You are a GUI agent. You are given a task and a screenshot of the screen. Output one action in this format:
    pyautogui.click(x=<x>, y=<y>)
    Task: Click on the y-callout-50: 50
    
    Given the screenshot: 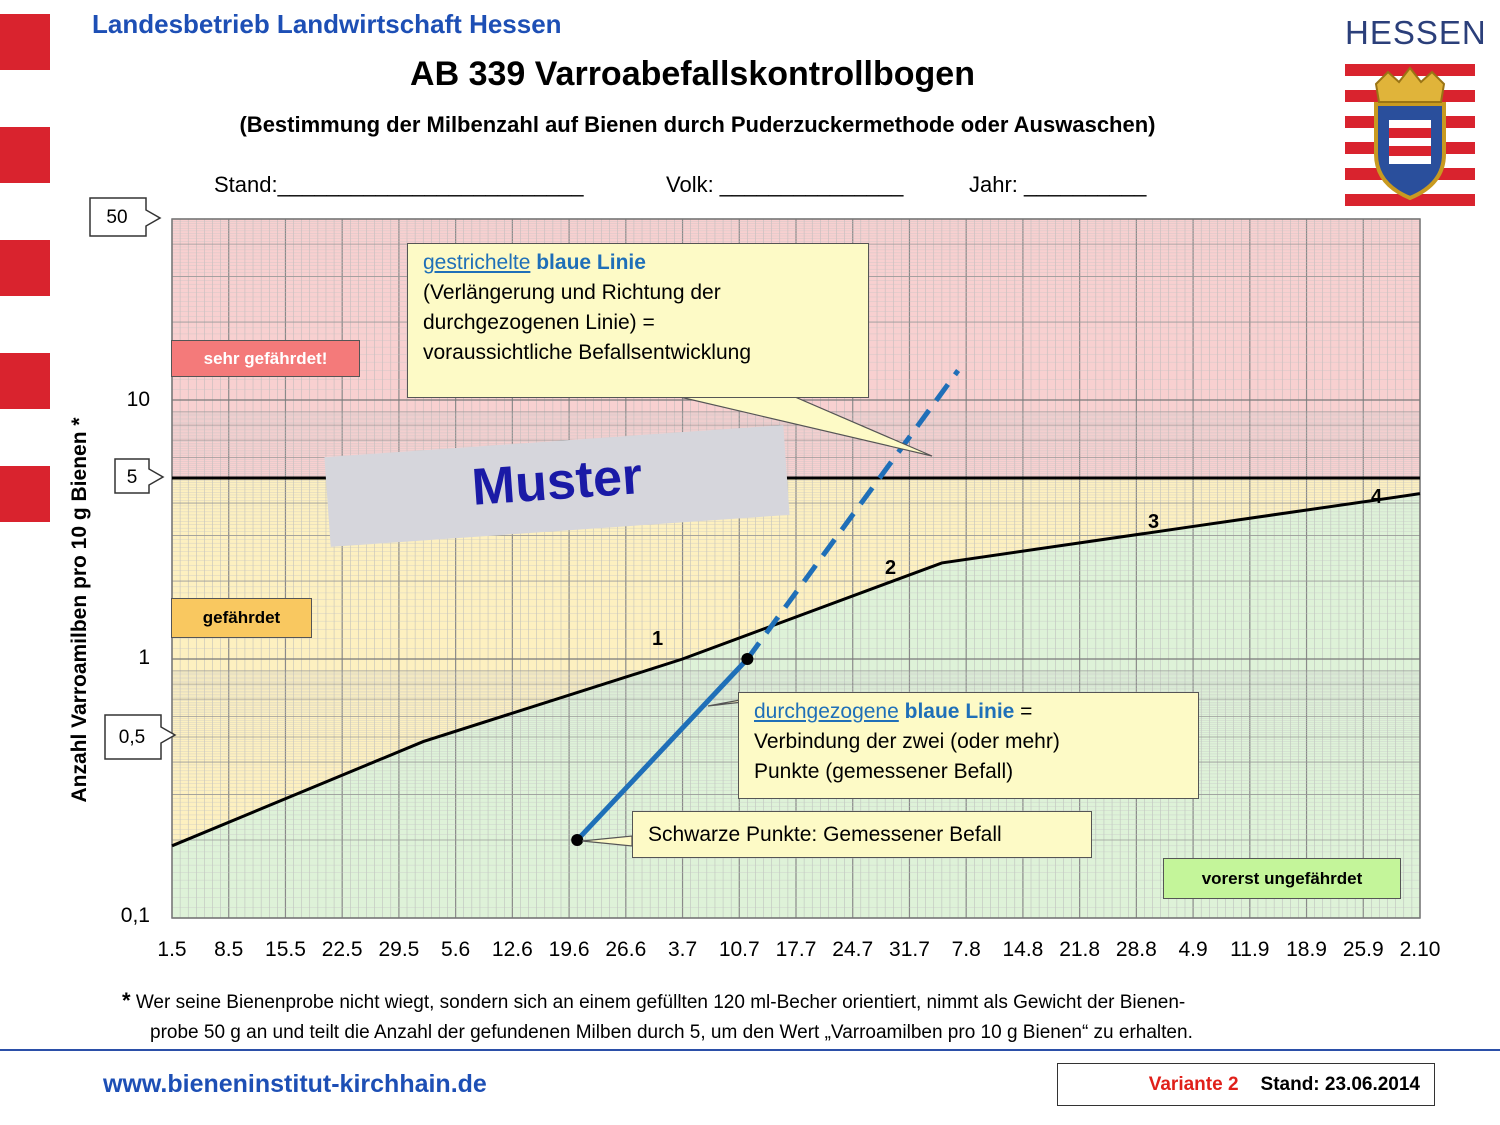 What is the action you would take?
    pyautogui.click(x=117, y=217)
    